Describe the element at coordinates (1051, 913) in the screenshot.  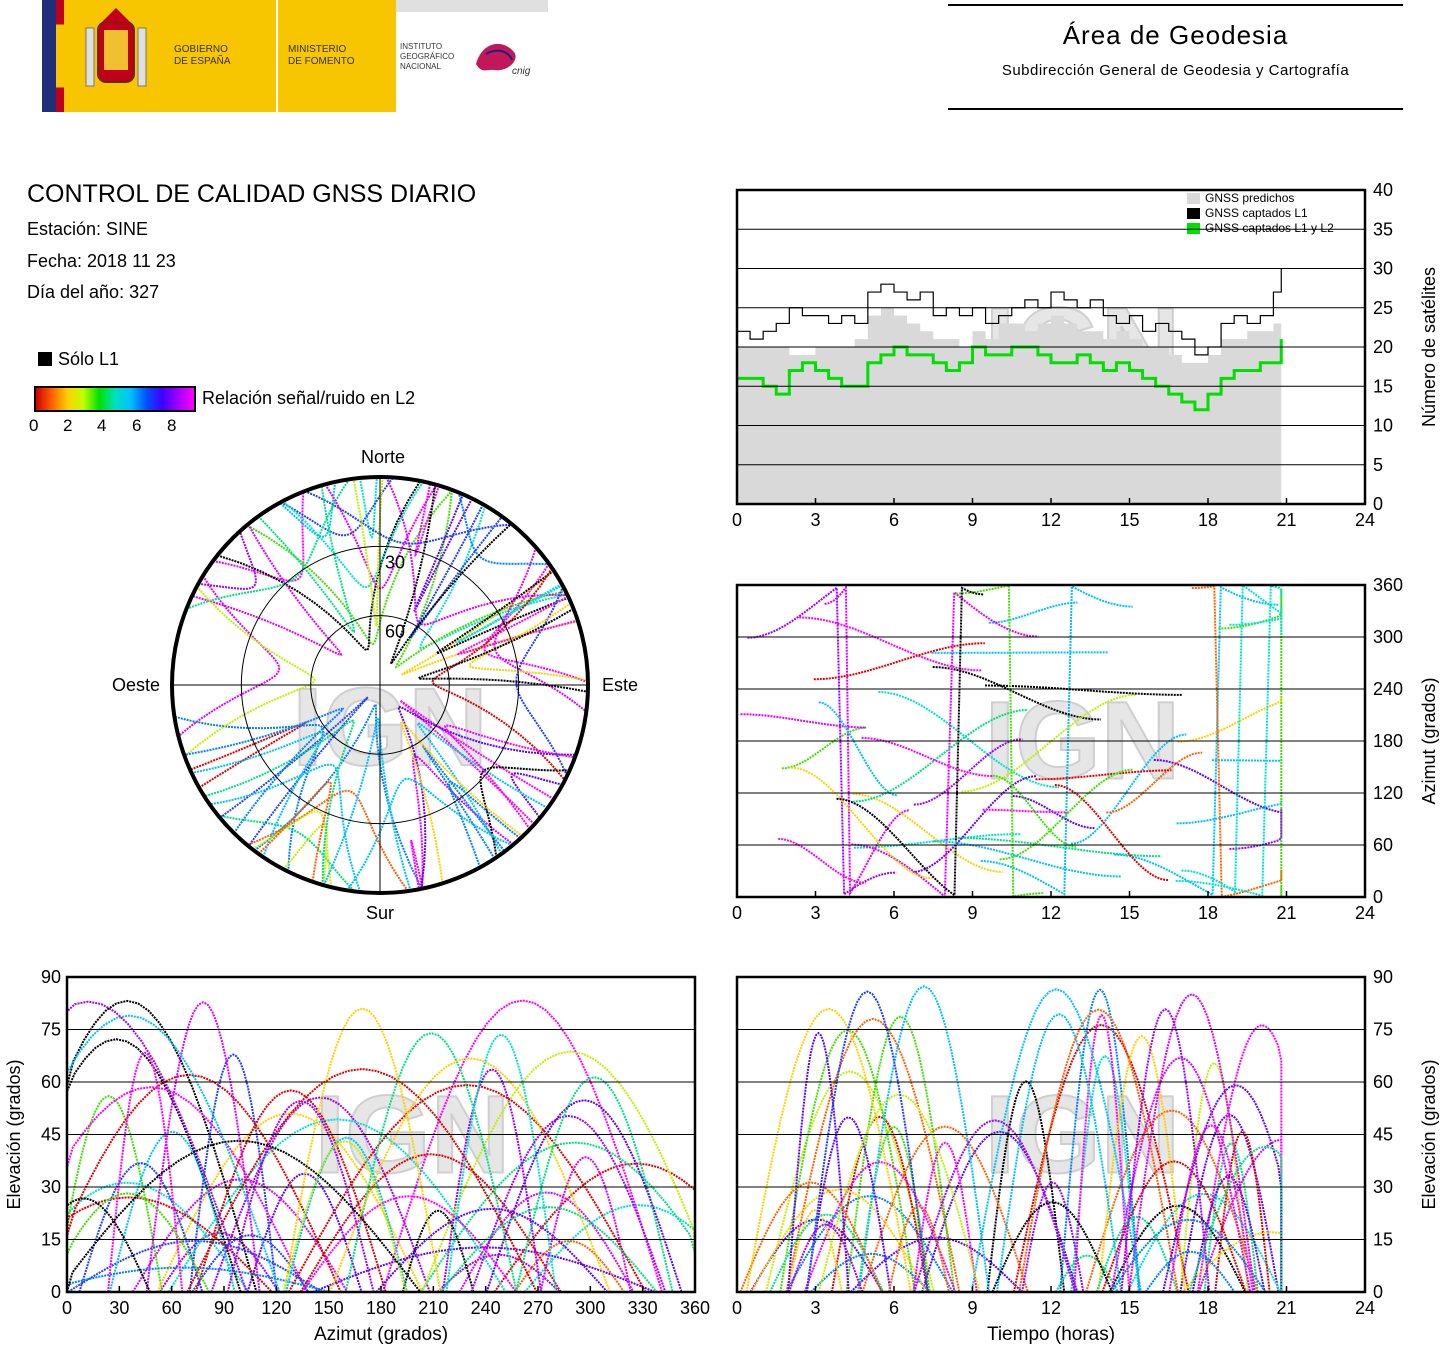
I see `x-tick-label: 12` at that location.